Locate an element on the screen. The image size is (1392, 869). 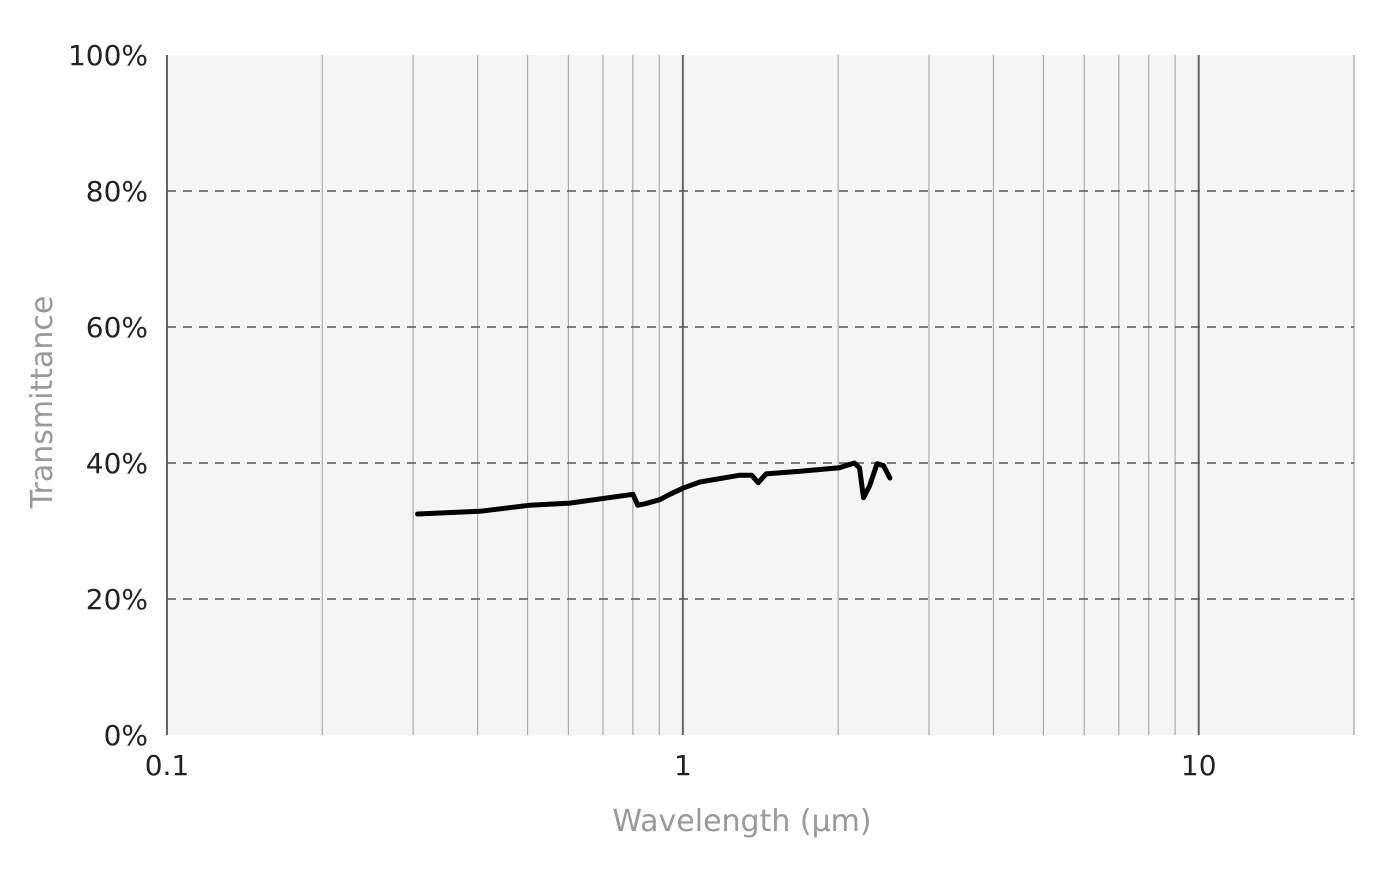
y-tick-label: 100% is located at coordinates (108, 55).